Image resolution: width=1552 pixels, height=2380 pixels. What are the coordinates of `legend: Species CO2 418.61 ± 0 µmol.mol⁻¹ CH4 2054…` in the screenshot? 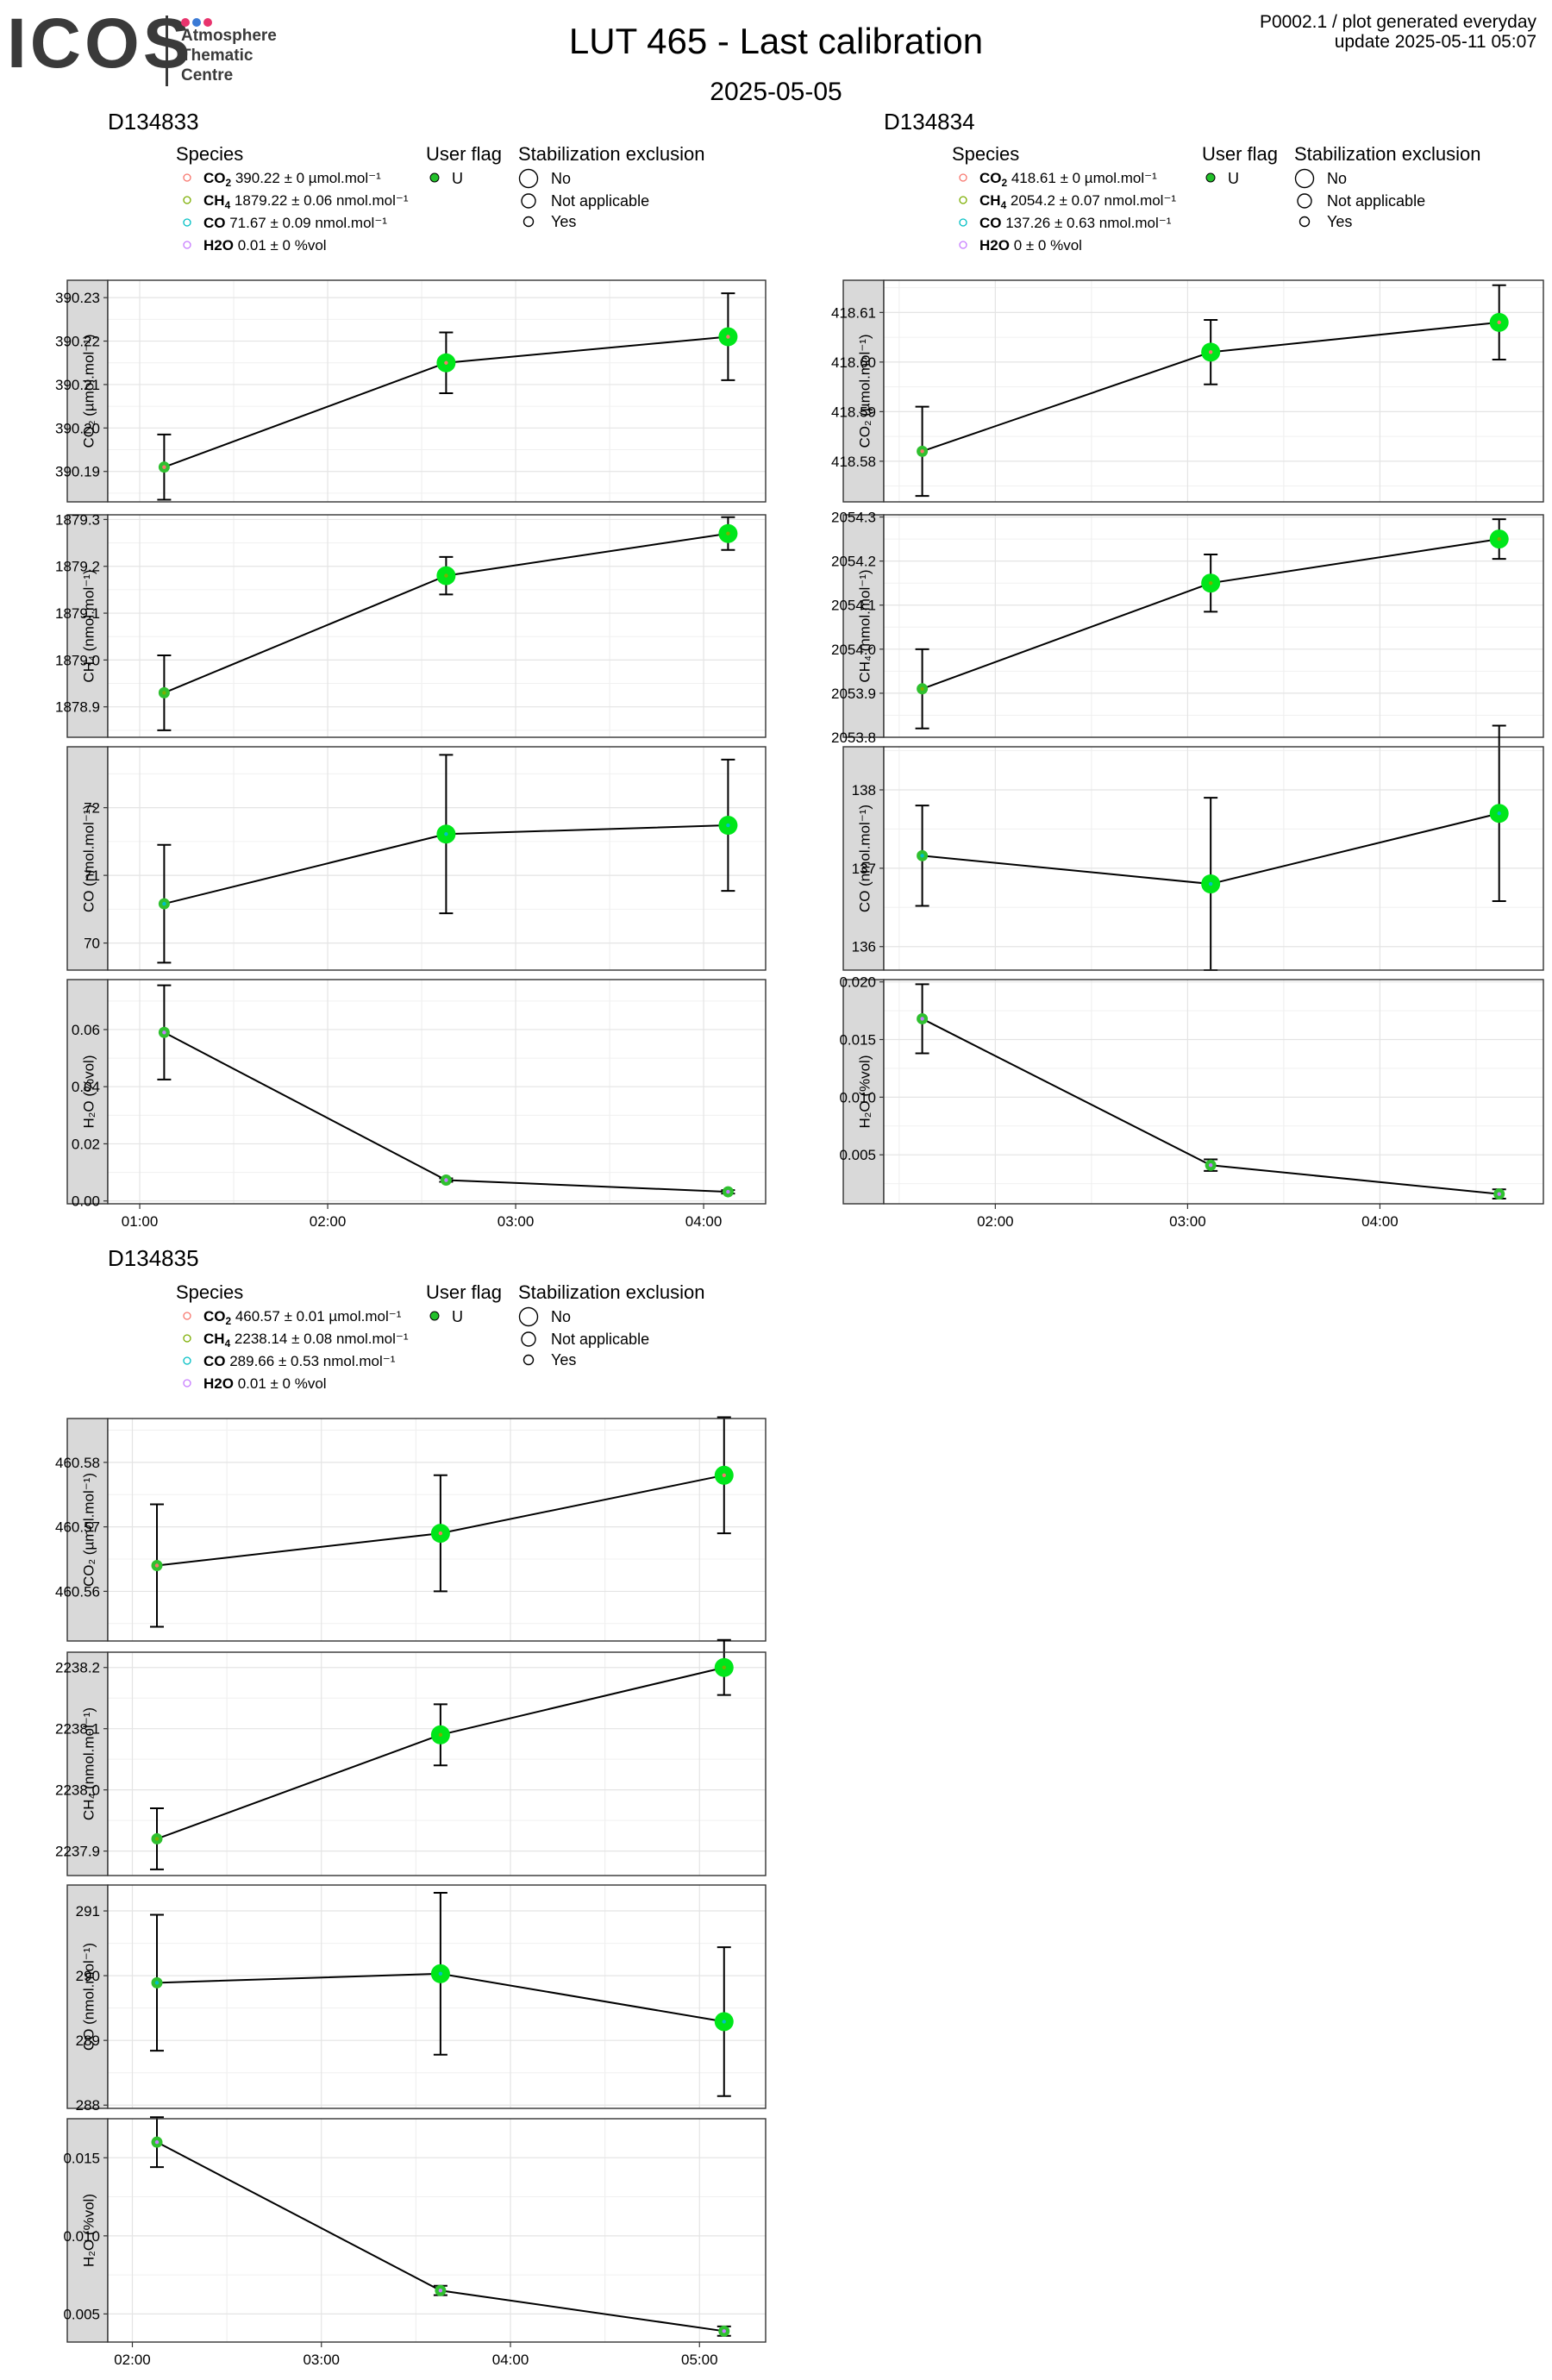 It's located at (1216, 199).